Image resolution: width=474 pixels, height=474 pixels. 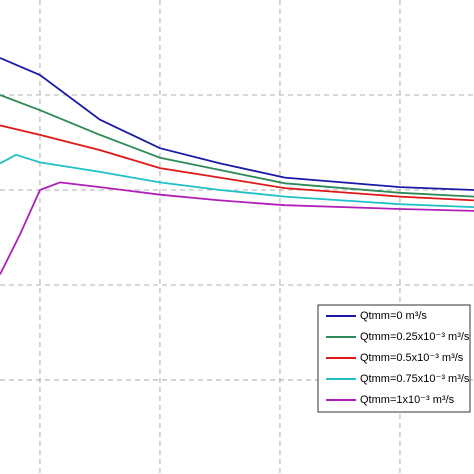 What do you see at coordinates (393, 316) in the screenshot?
I see `legend-label: Qtmm=0 m³/s` at bounding box center [393, 316].